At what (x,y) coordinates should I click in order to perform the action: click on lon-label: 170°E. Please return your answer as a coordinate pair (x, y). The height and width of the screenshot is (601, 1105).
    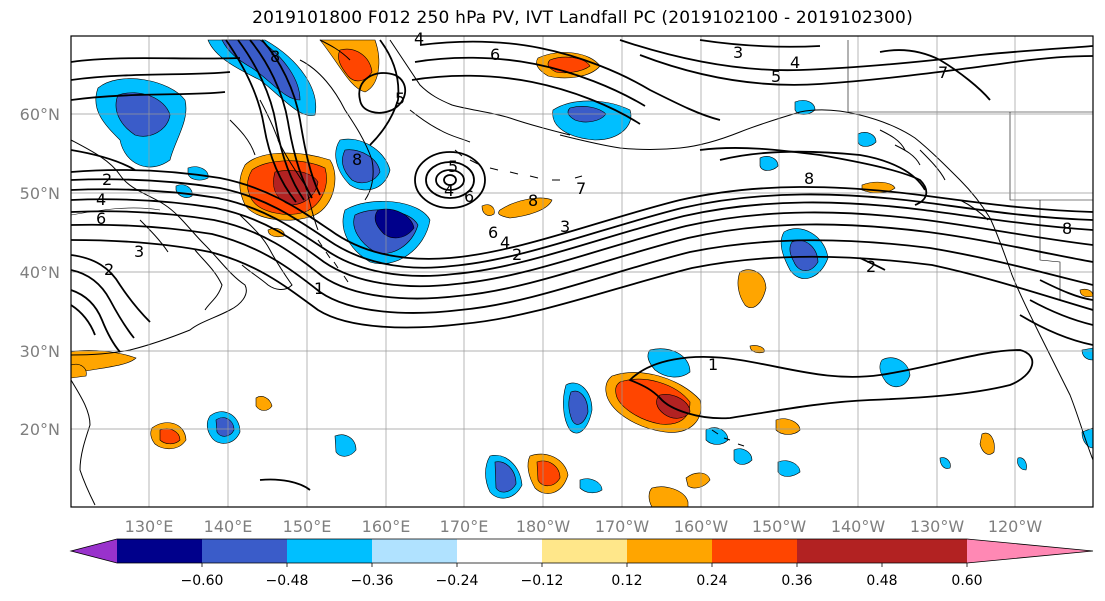
    Looking at the image, I should click on (464, 526).